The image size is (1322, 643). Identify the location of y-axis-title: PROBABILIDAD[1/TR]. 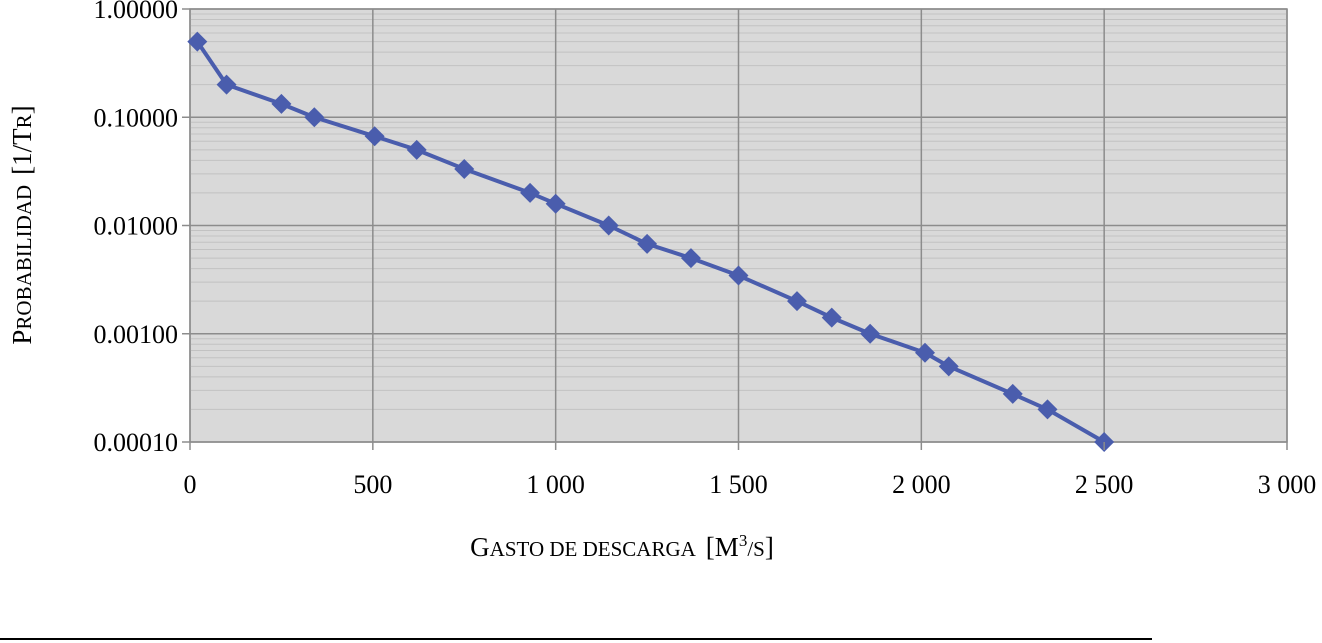
(22, 224).